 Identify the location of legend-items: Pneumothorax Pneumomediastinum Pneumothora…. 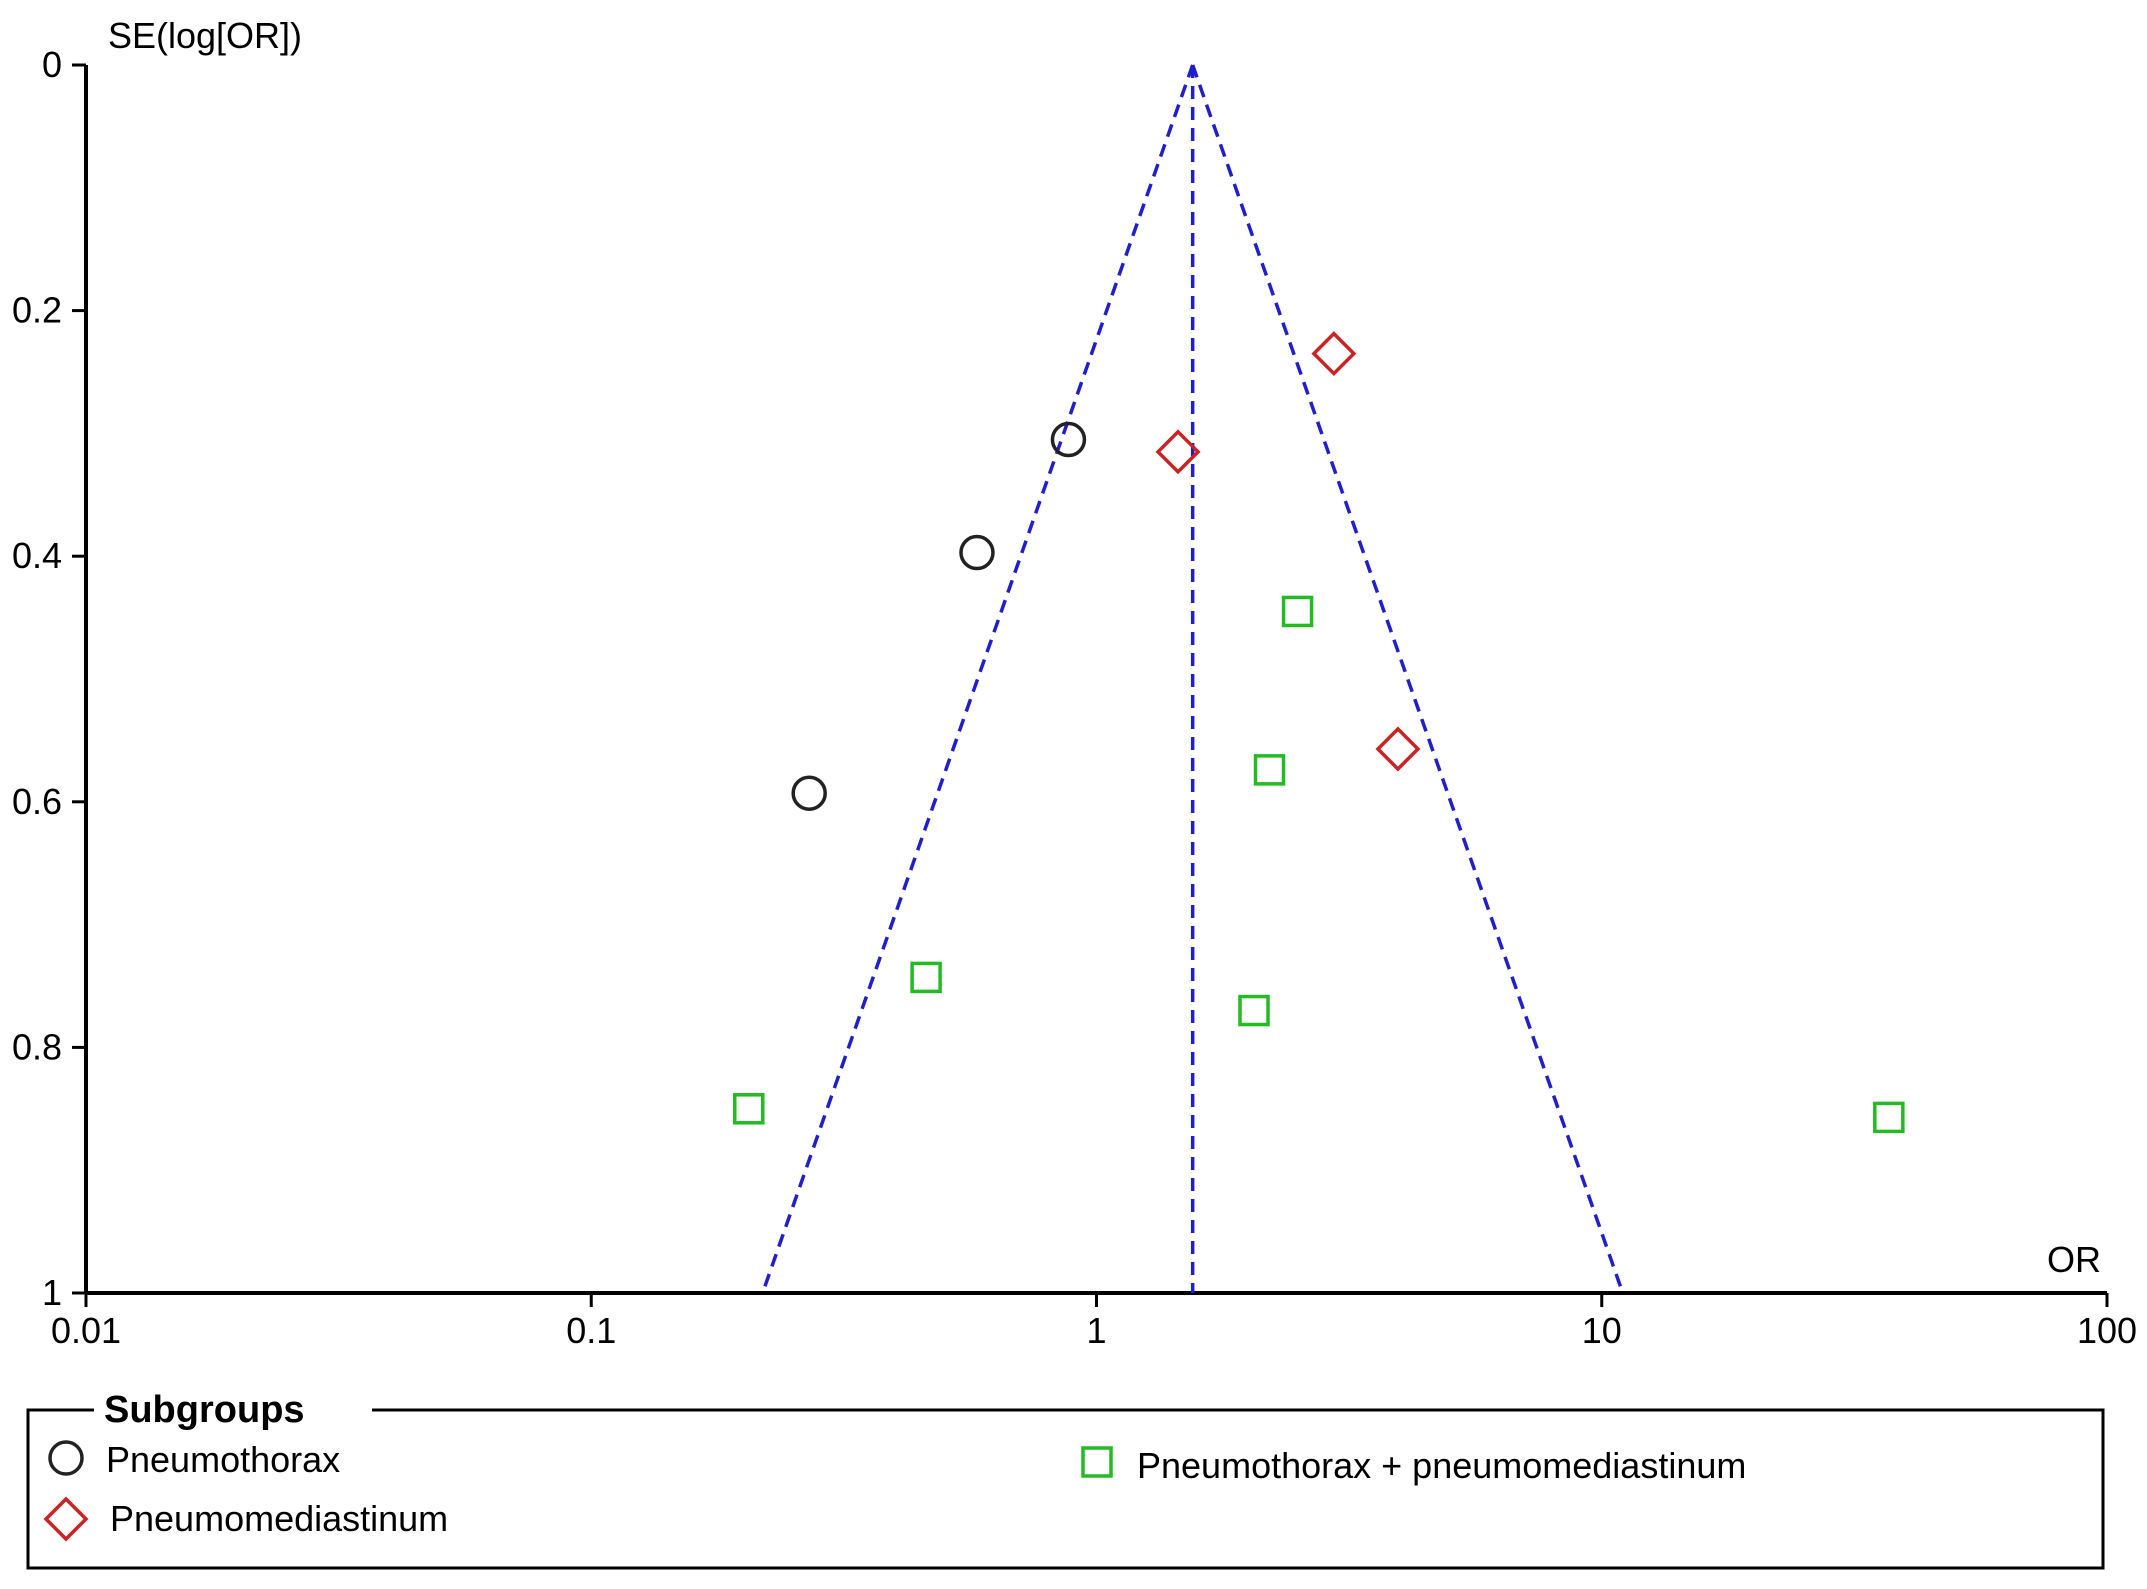
(894, 1490).